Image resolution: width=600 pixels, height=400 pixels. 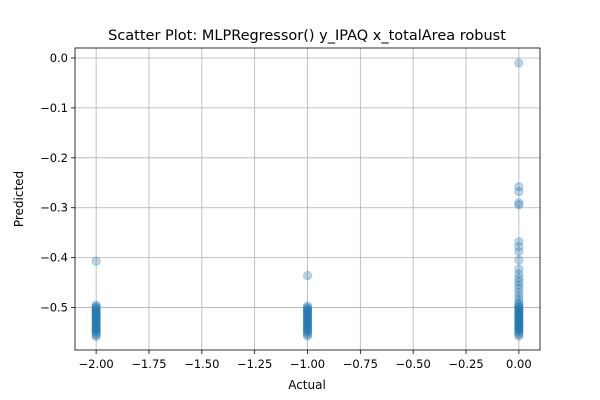 What do you see at coordinates (148, 364) in the screenshot?
I see `x-tick-label: −1.75` at bounding box center [148, 364].